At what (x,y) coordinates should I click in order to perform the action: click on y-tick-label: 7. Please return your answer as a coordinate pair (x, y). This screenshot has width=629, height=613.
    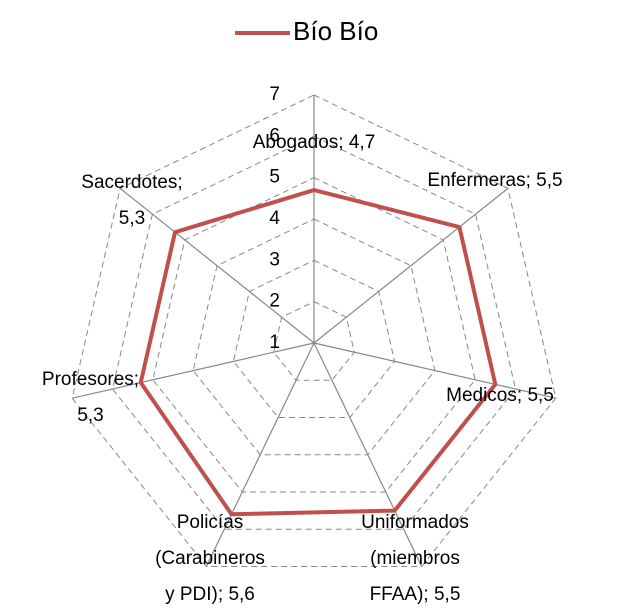
    Looking at the image, I should click on (274, 94).